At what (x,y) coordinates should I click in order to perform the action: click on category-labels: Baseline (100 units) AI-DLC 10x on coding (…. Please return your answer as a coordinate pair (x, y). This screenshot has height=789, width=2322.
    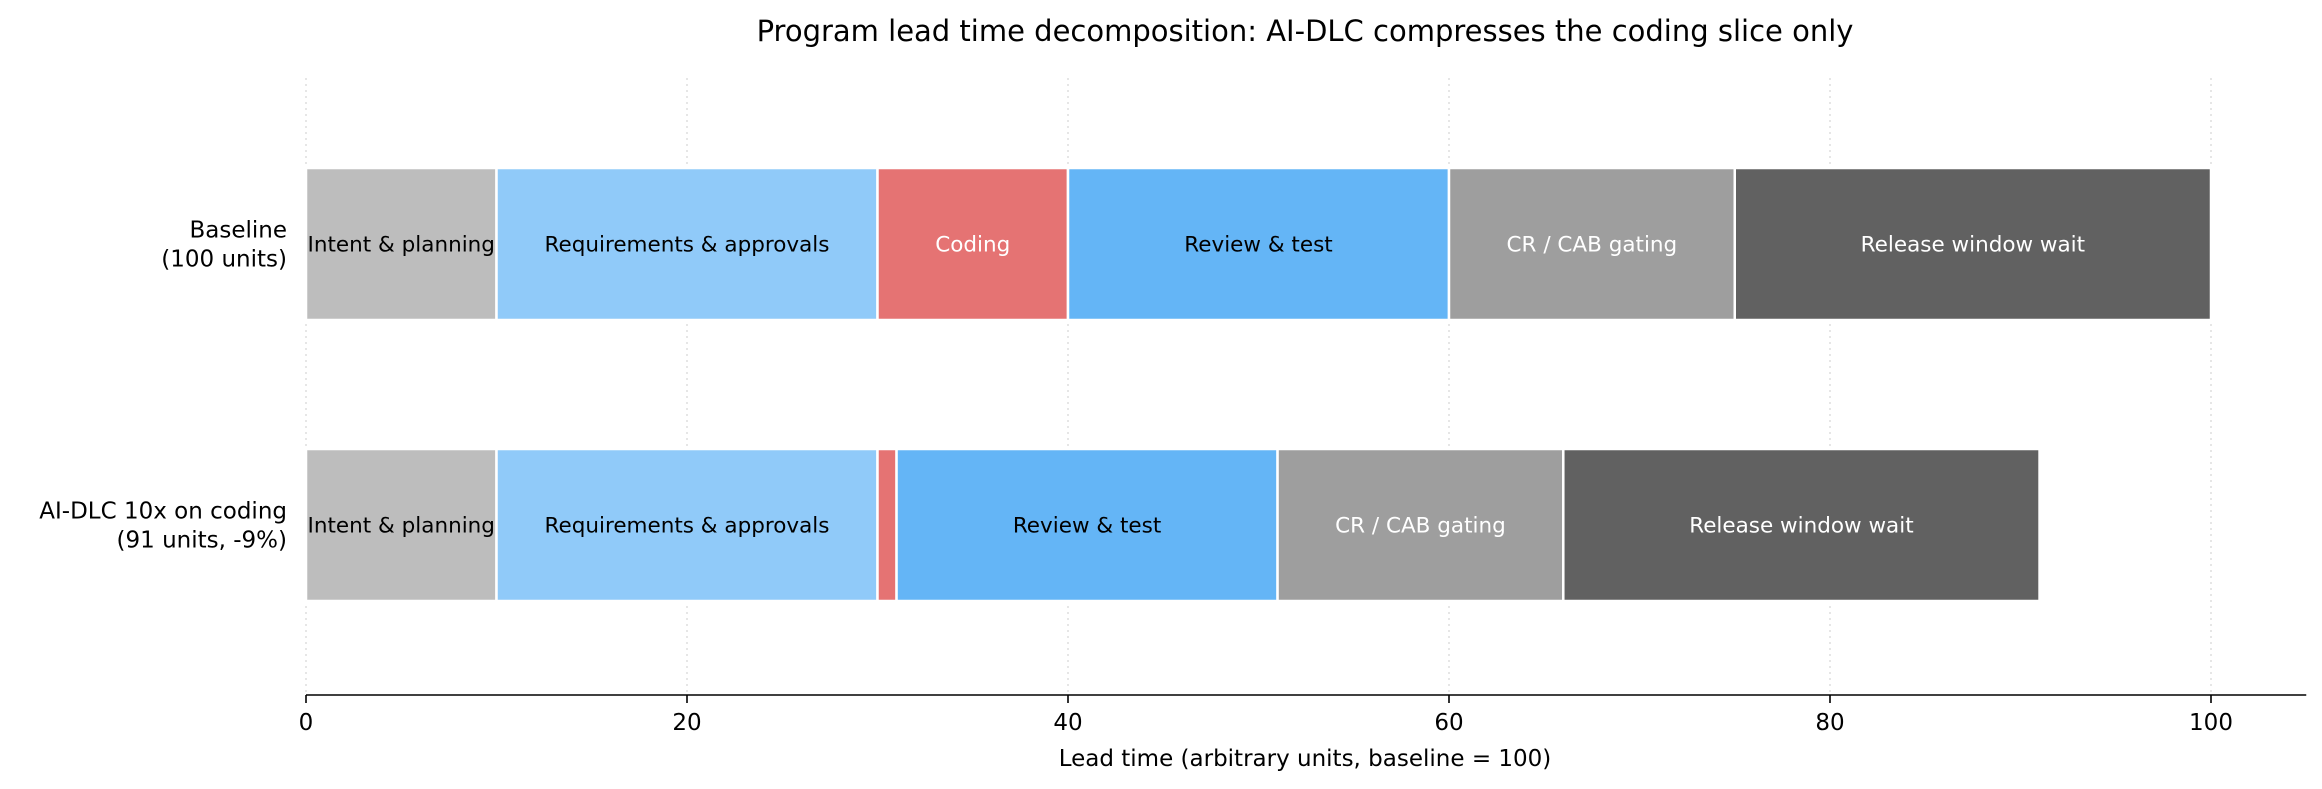
    Looking at the image, I should click on (163, 386).